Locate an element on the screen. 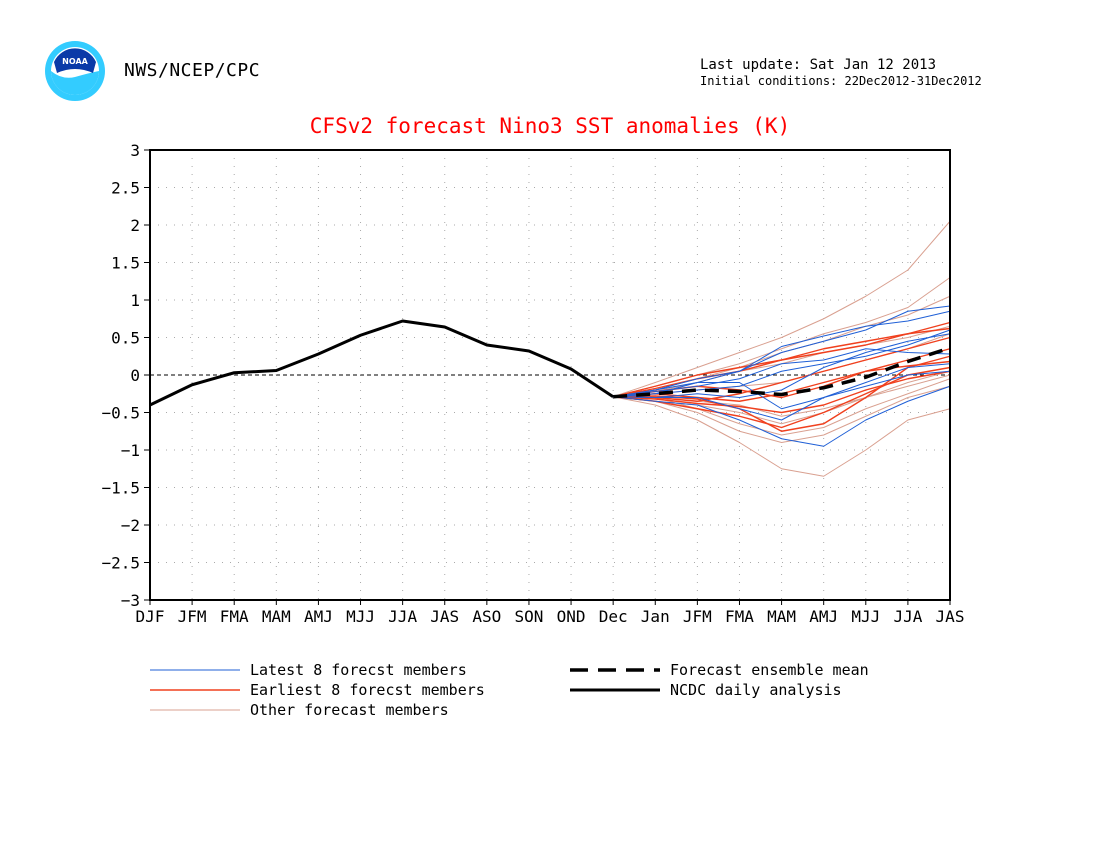 The height and width of the screenshot is (850, 1100). noaa-logo: NOAA is located at coordinates (75, 71).